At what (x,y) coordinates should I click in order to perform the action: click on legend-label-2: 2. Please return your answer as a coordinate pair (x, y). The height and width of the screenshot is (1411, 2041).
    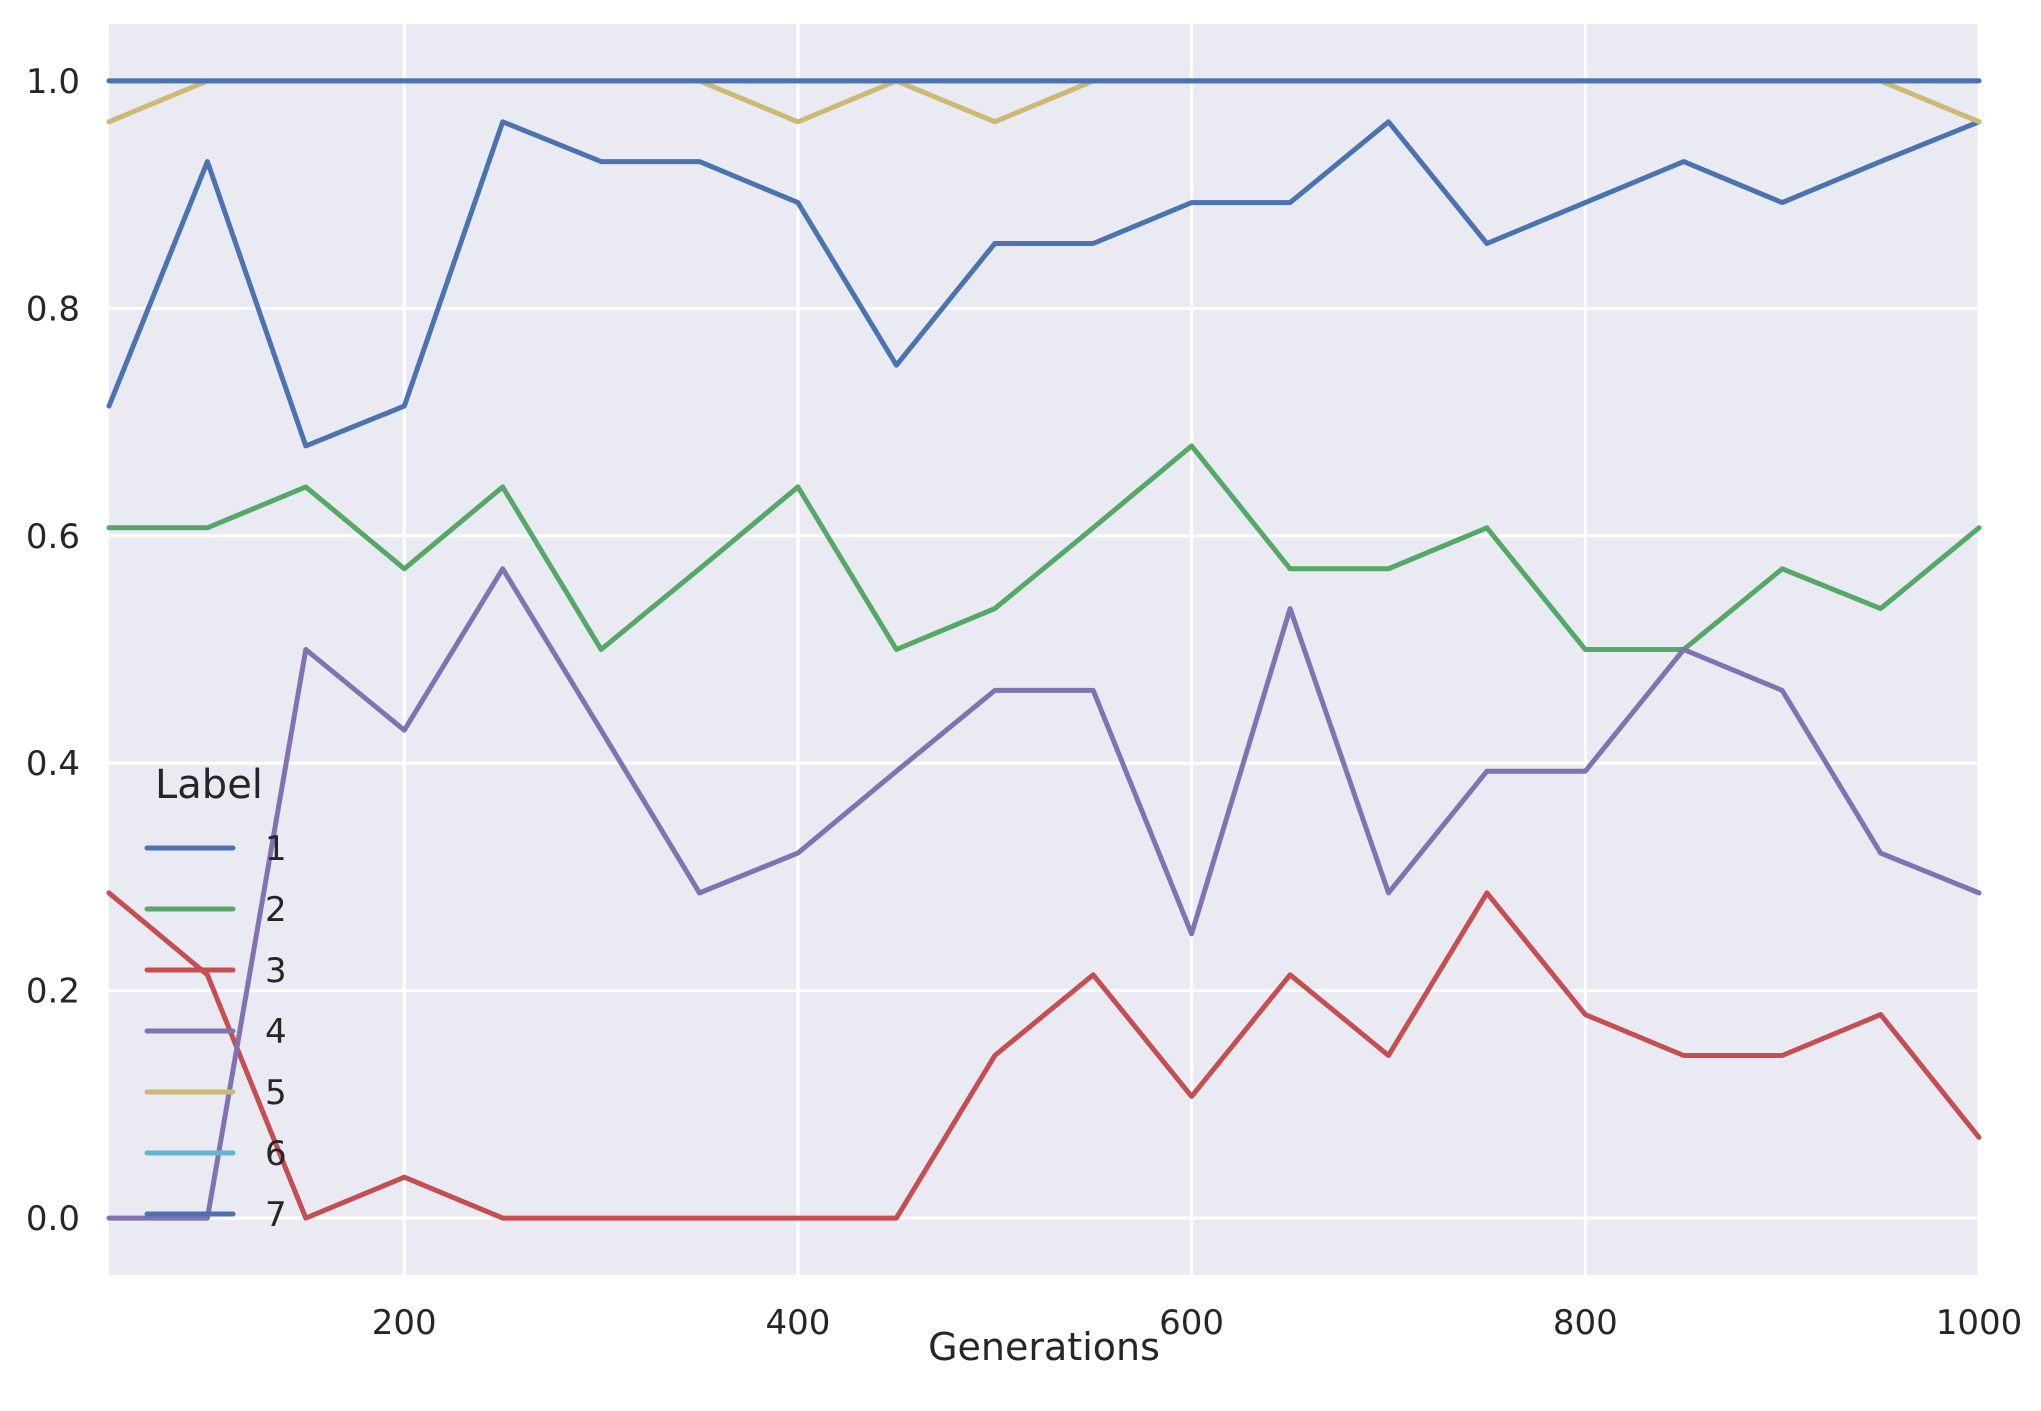
    Looking at the image, I should click on (276, 910).